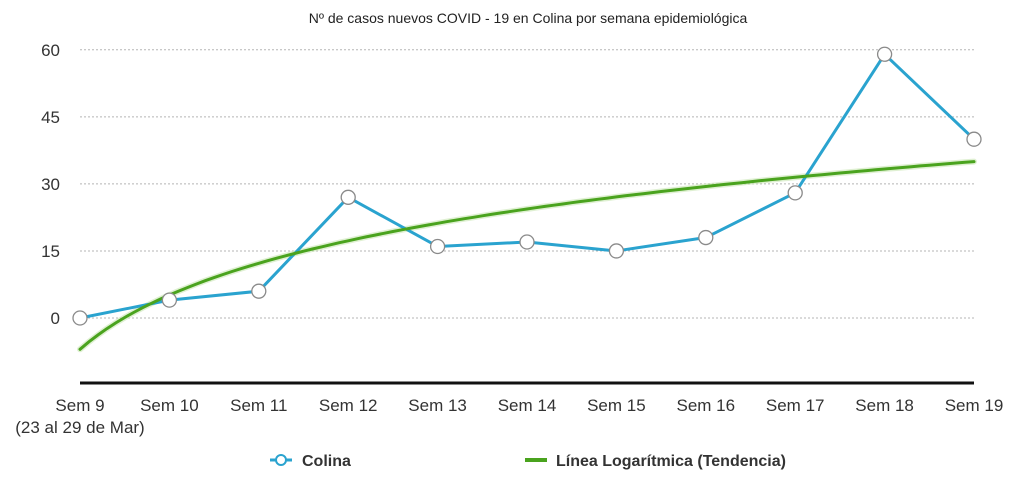 The width and height of the screenshot is (1024, 496). I want to click on y-tick-label: 30, so click(50, 184).